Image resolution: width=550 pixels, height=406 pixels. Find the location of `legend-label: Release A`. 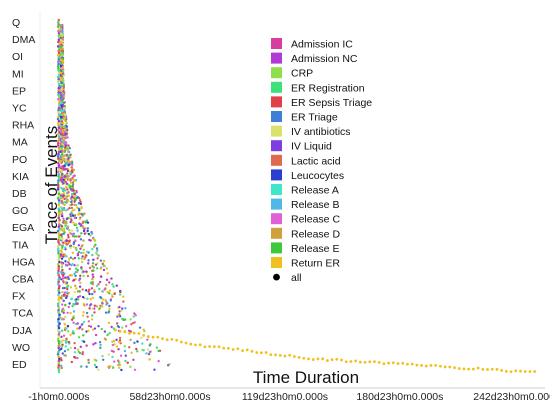

legend-label: Release A is located at coordinates (315, 191).